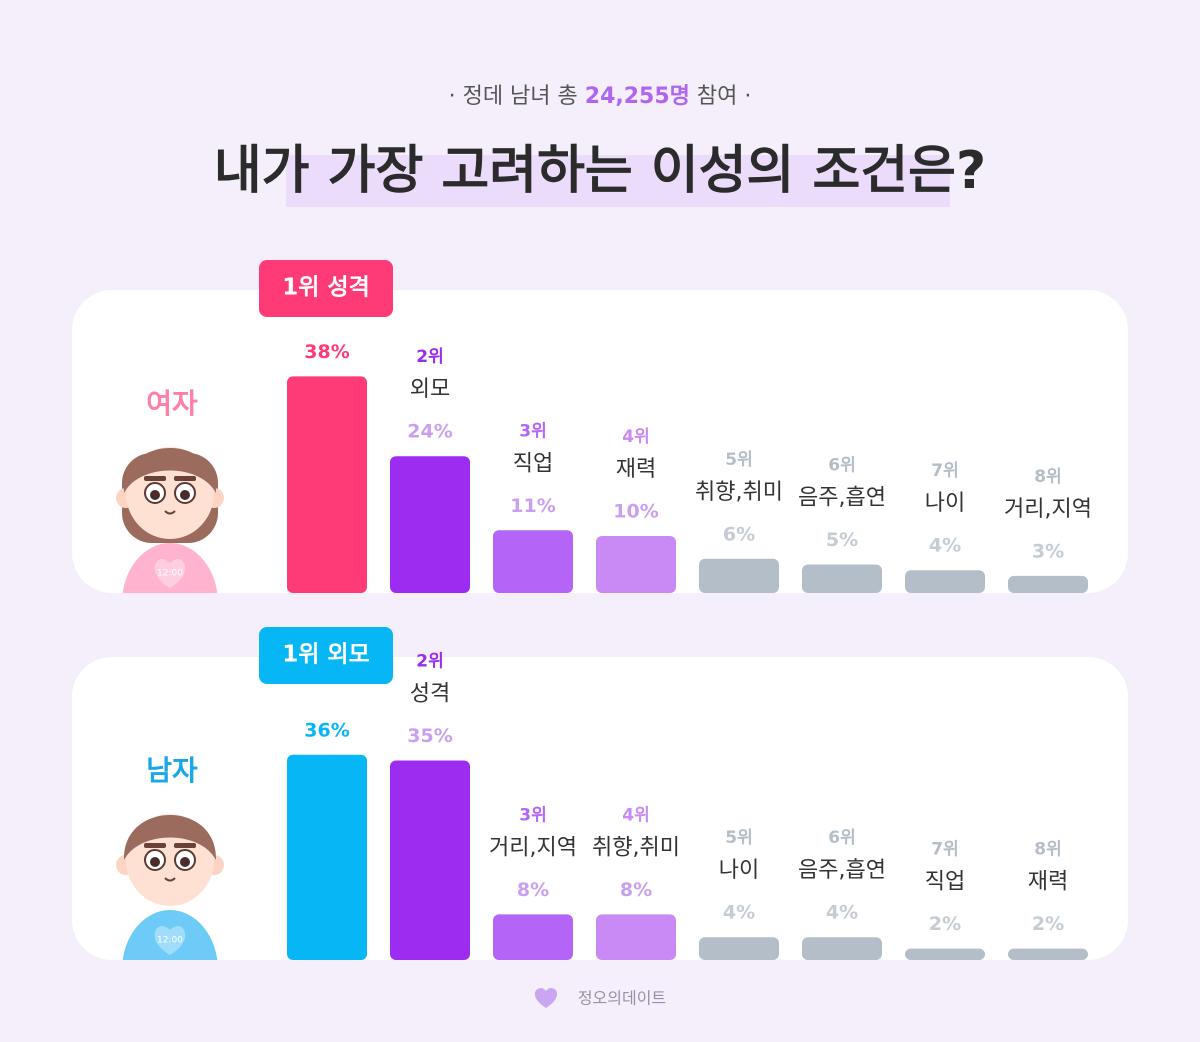 The width and height of the screenshot is (1200, 1042). Describe the element at coordinates (532, 506) in the screenshot. I see `value-label: 11%` at that location.